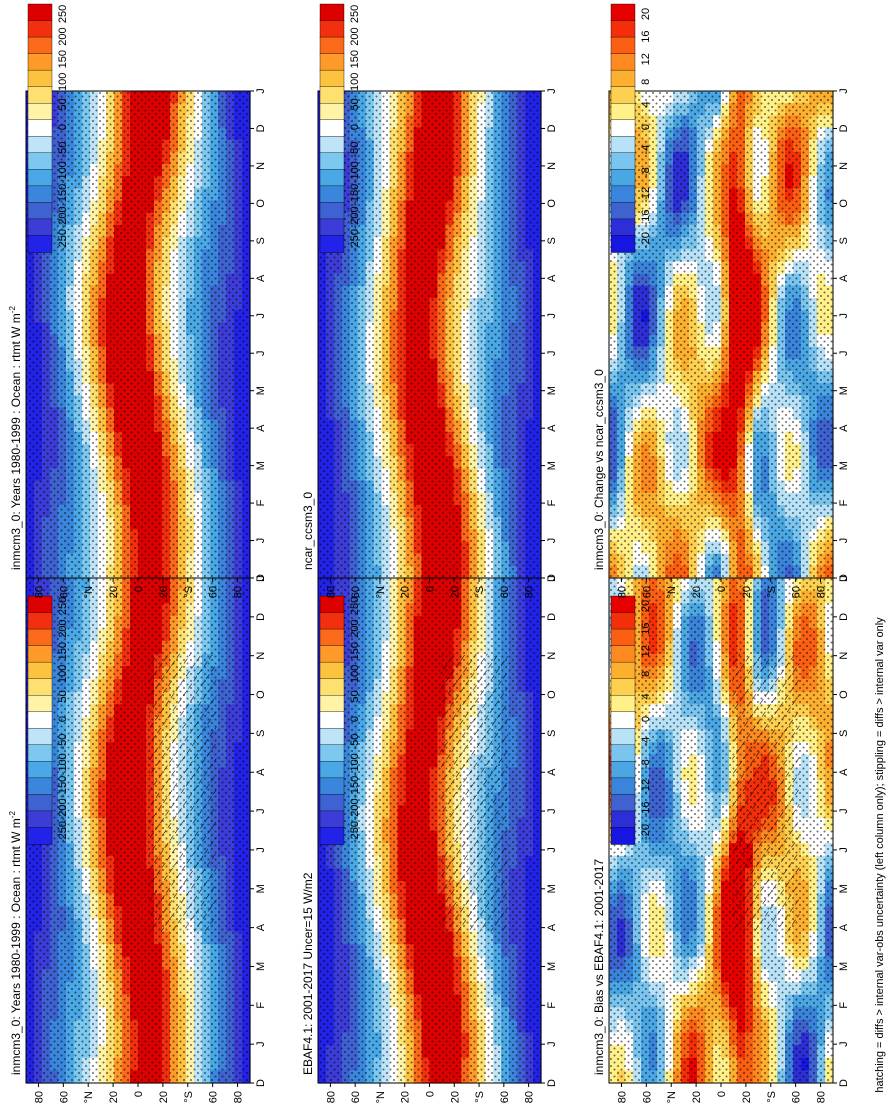  Describe the element at coordinates (63, 764) in the screenshot. I see `colorbar-label: -100` at that location.